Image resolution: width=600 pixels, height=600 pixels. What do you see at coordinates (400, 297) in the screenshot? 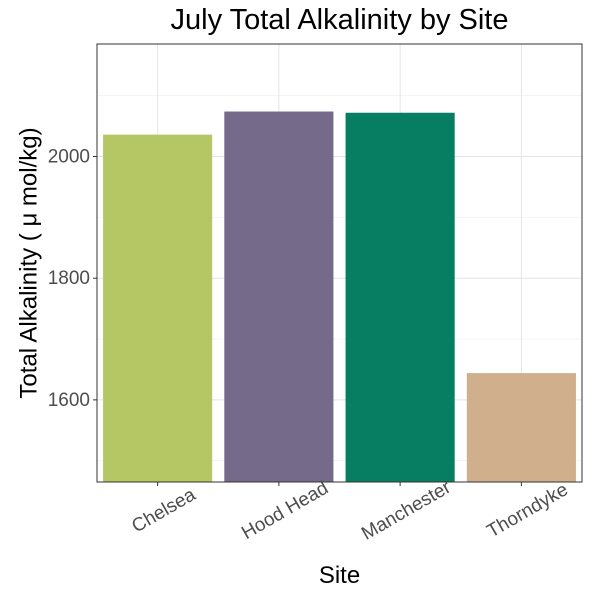
I see `bar-manchester` at bounding box center [400, 297].